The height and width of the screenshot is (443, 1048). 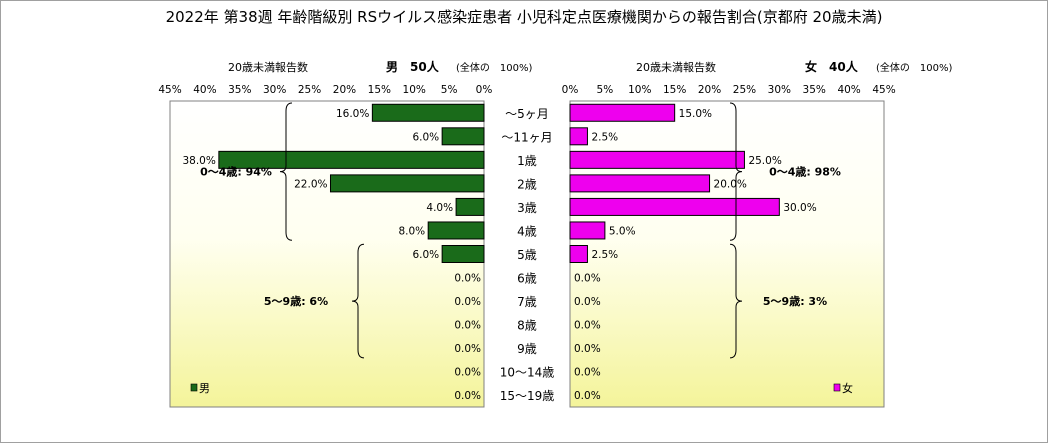 What do you see at coordinates (527, 302) in the screenshot?
I see `category-label: 7歳` at bounding box center [527, 302].